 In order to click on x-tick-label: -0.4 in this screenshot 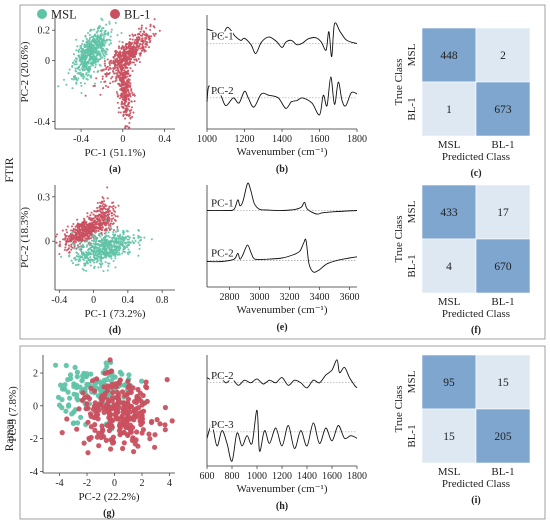, I will do `click(81, 139)`.